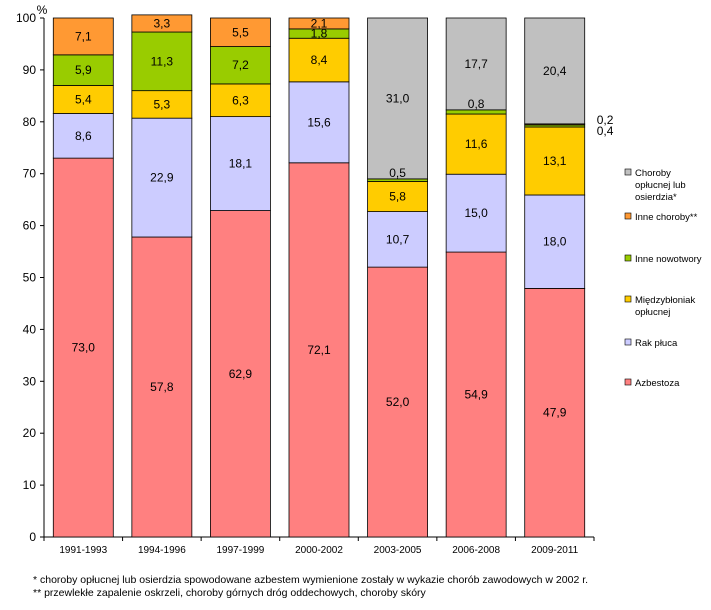 The width and height of the screenshot is (711, 610). I want to click on x-tick-label: 2003-2005, so click(398, 550).